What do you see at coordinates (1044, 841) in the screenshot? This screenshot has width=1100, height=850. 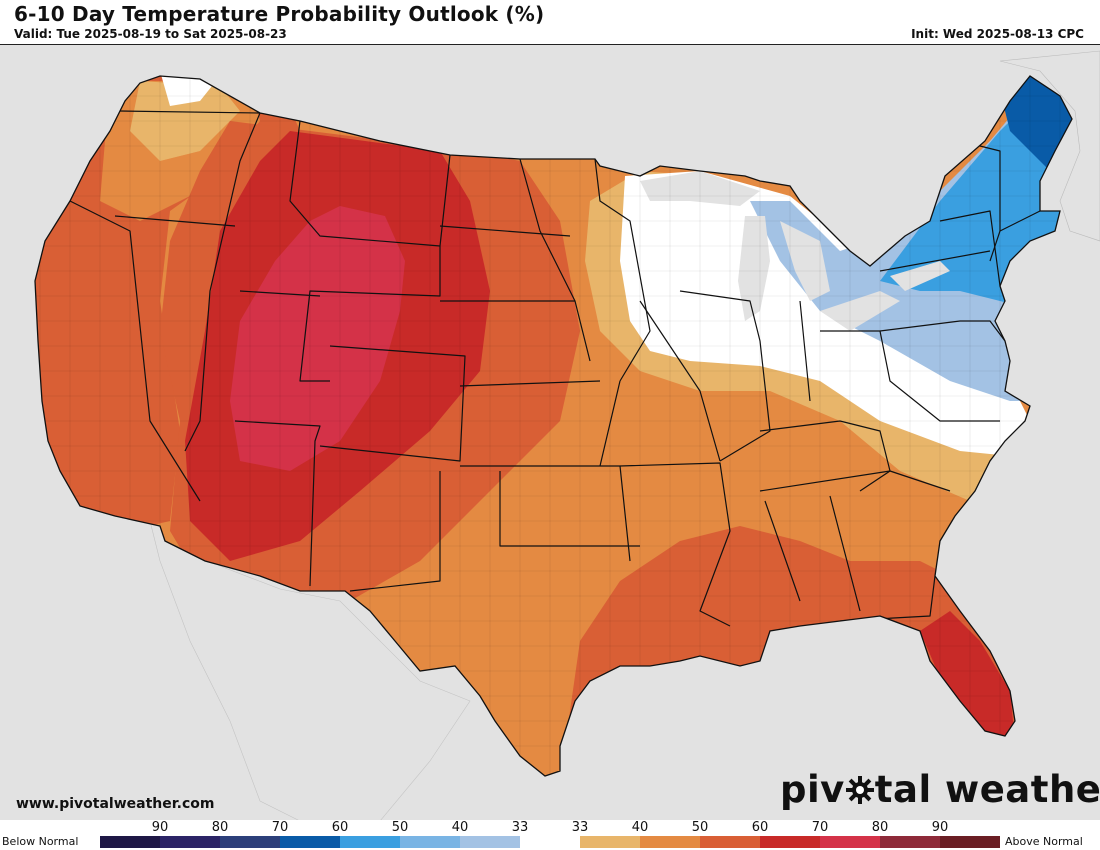 I see `legend-above-label: Above Normal` at bounding box center [1044, 841].